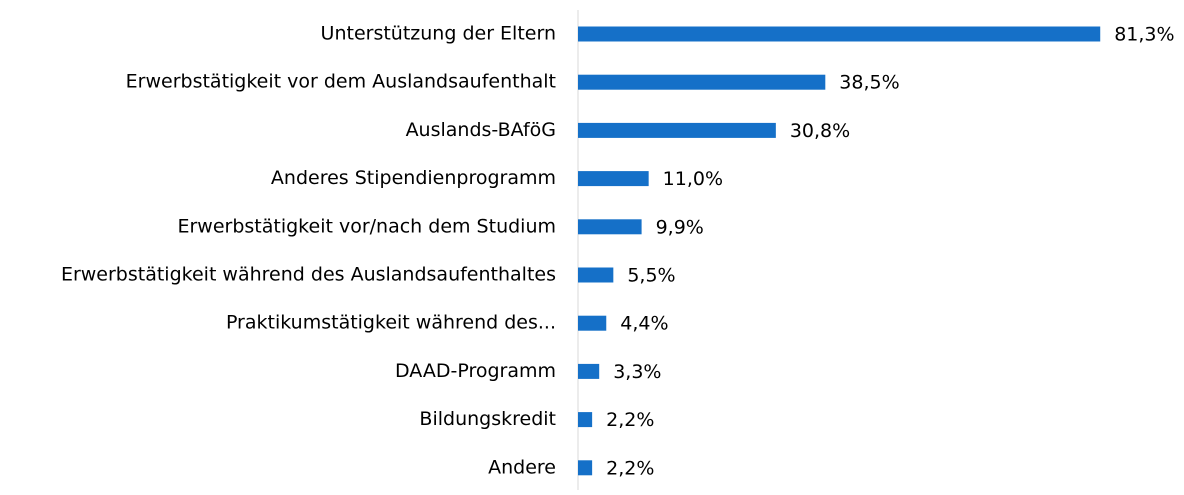 The image size is (1184, 495). What do you see at coordinates (522, 467) in the screenshot?
I see `category-label: Andere` at bounding box center [522, 467].